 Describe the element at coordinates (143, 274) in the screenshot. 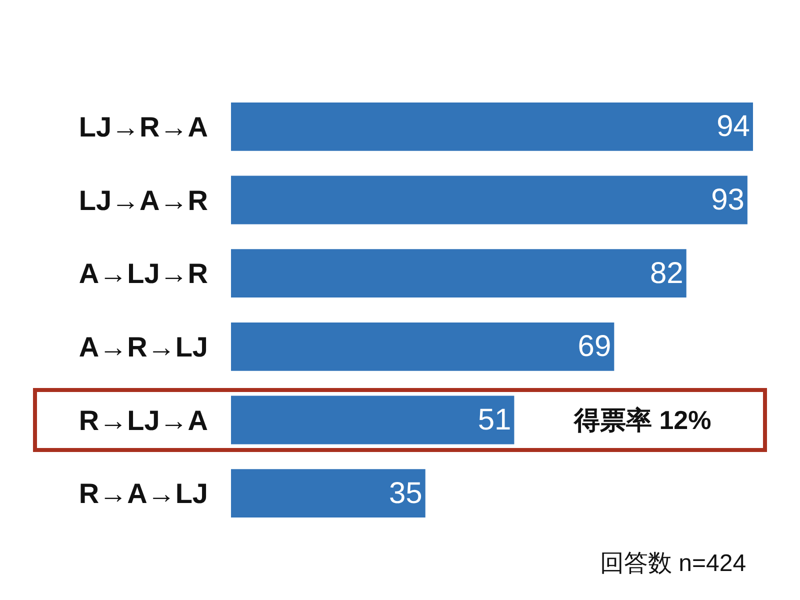

I see `y-tick-label: A→LJ→R` at that location.